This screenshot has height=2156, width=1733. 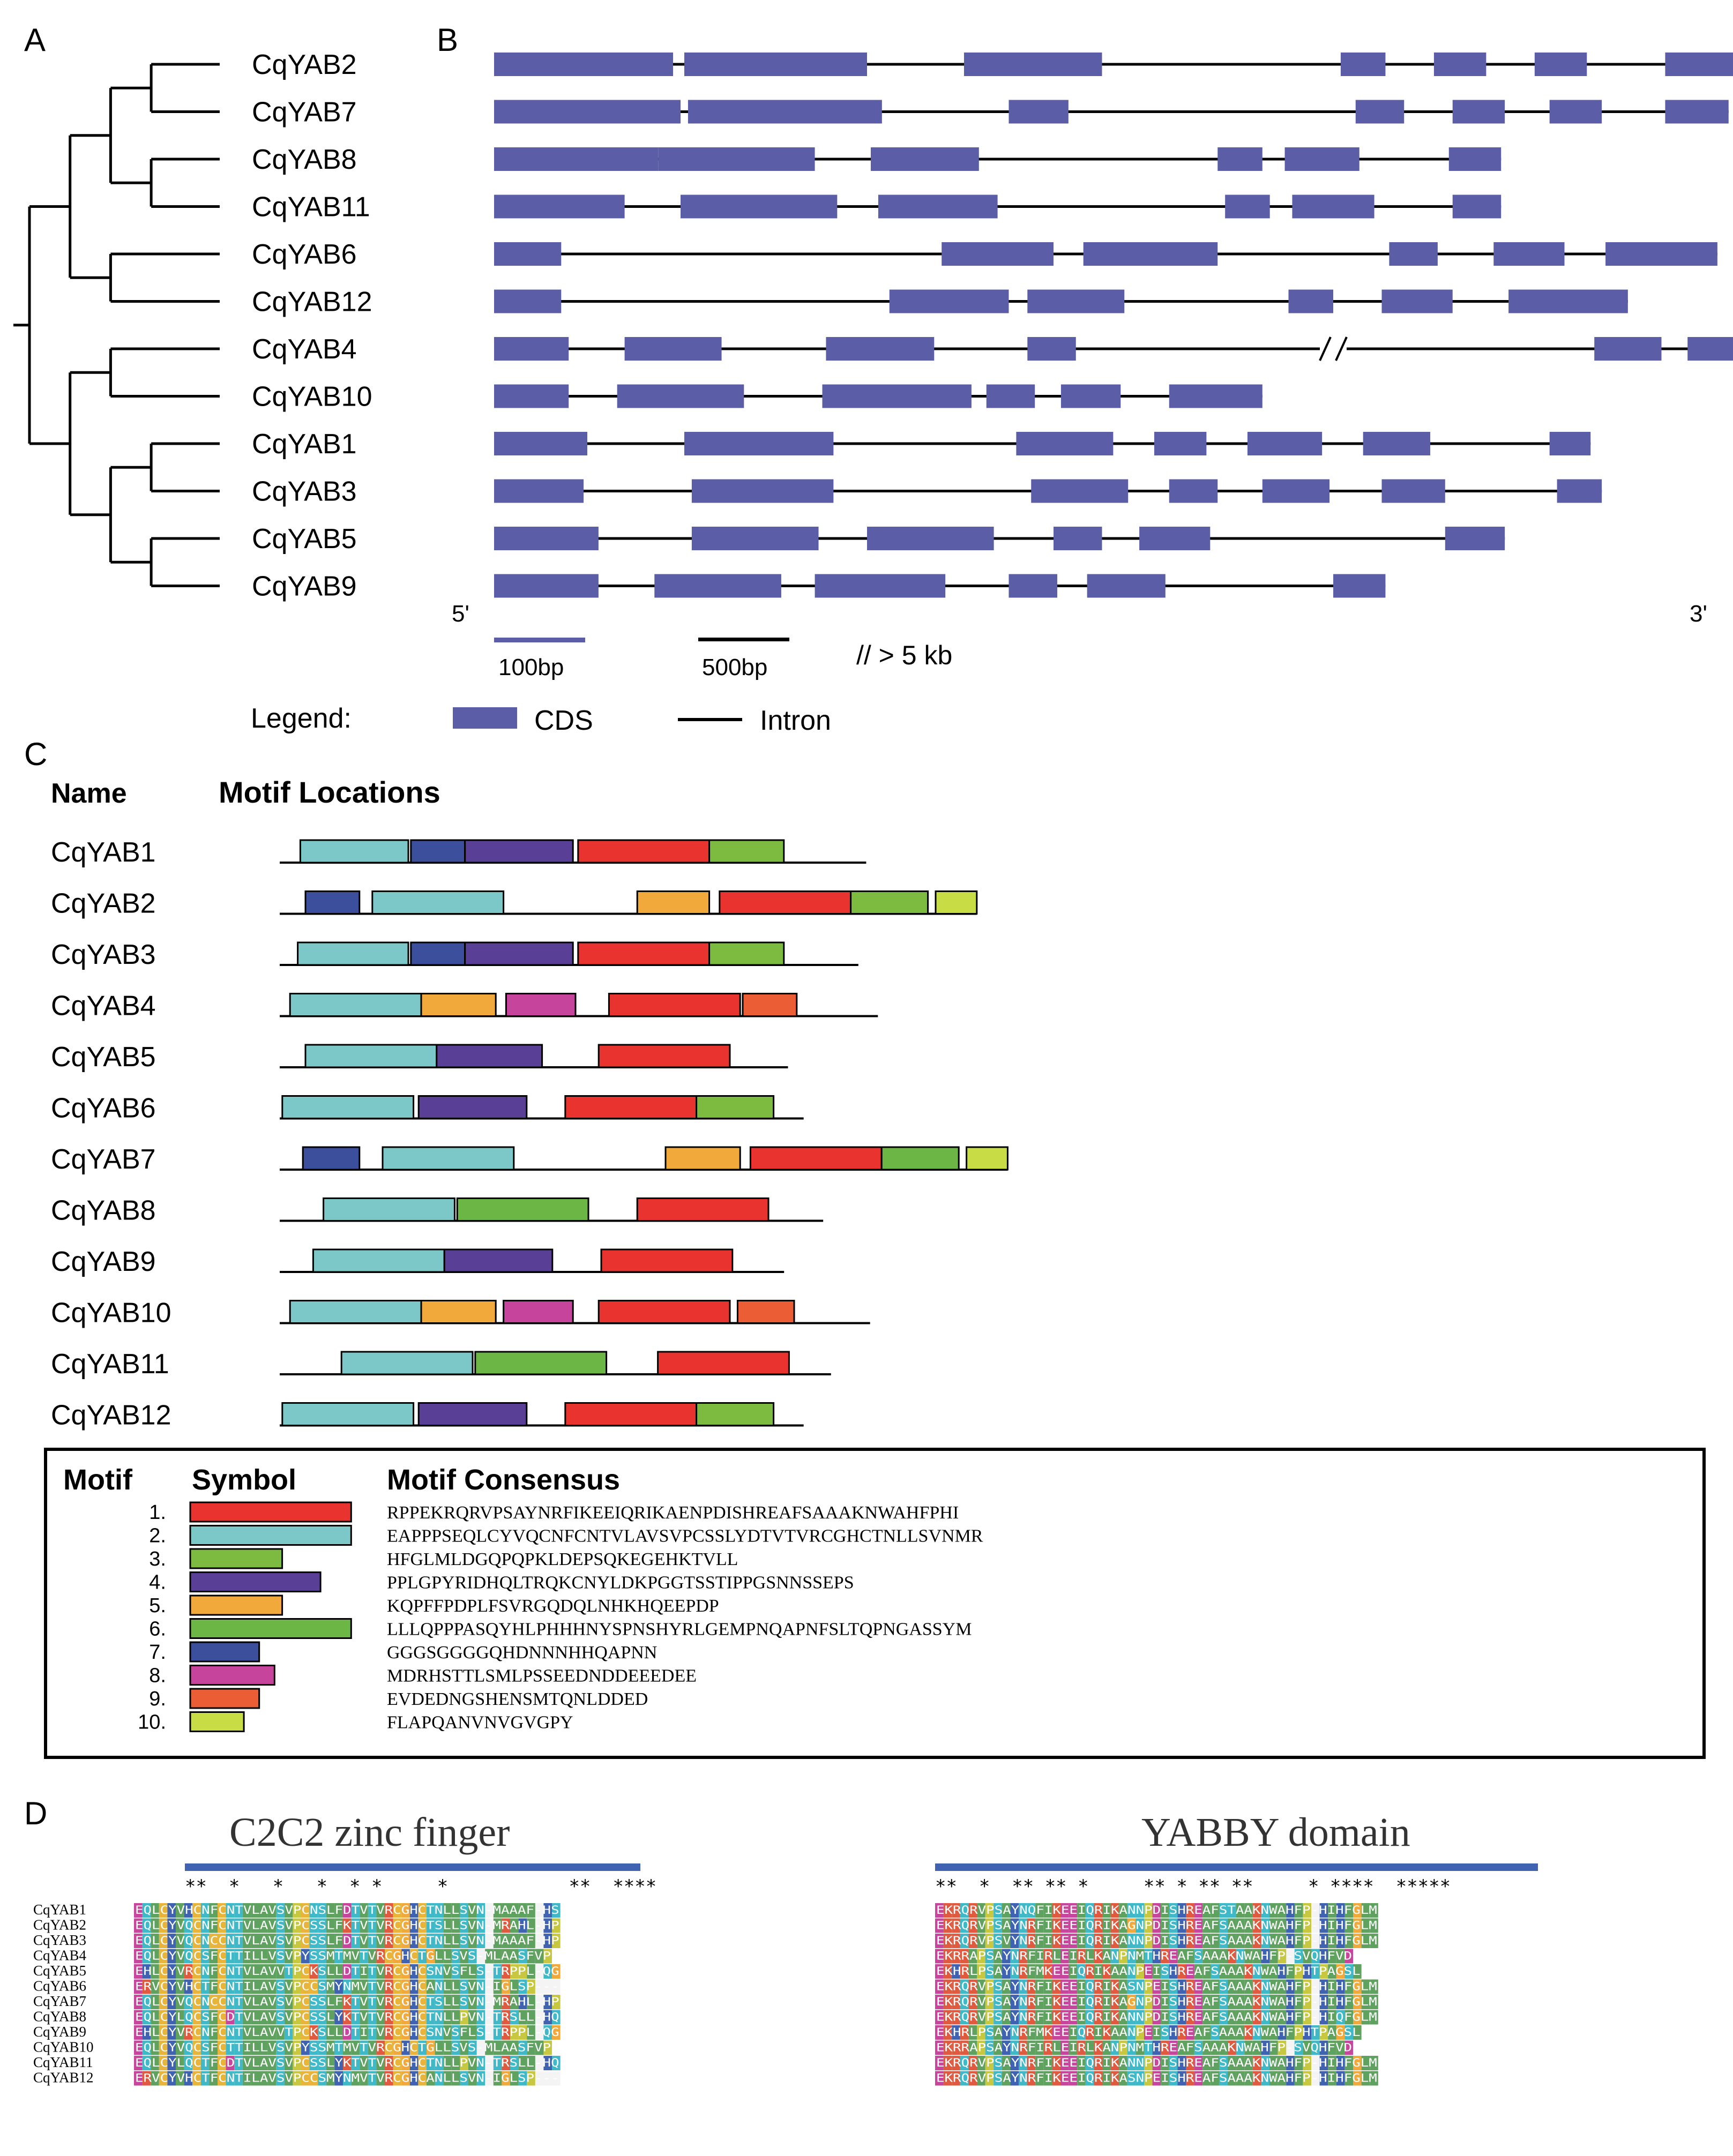 What do you see at coordinates (541, 1363) in the screenshot?
I see `motif-6-block` at bounding box center [541, 1363].